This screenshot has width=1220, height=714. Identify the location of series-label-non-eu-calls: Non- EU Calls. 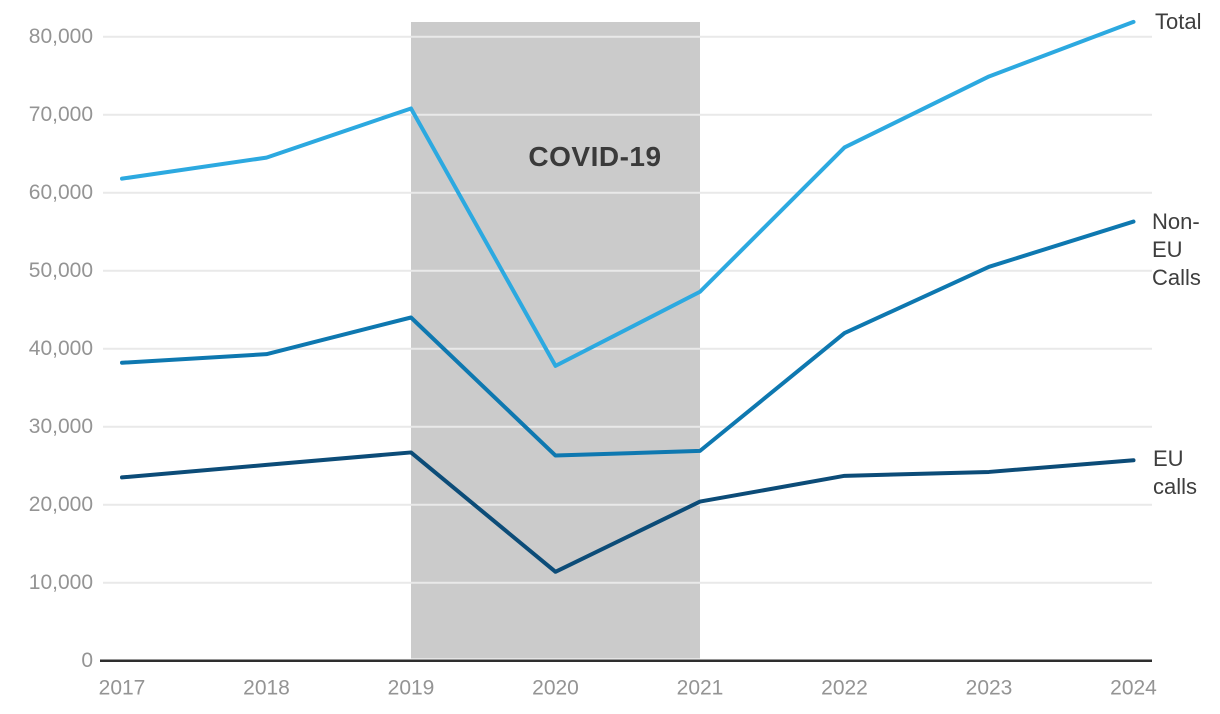
(1176, 250).